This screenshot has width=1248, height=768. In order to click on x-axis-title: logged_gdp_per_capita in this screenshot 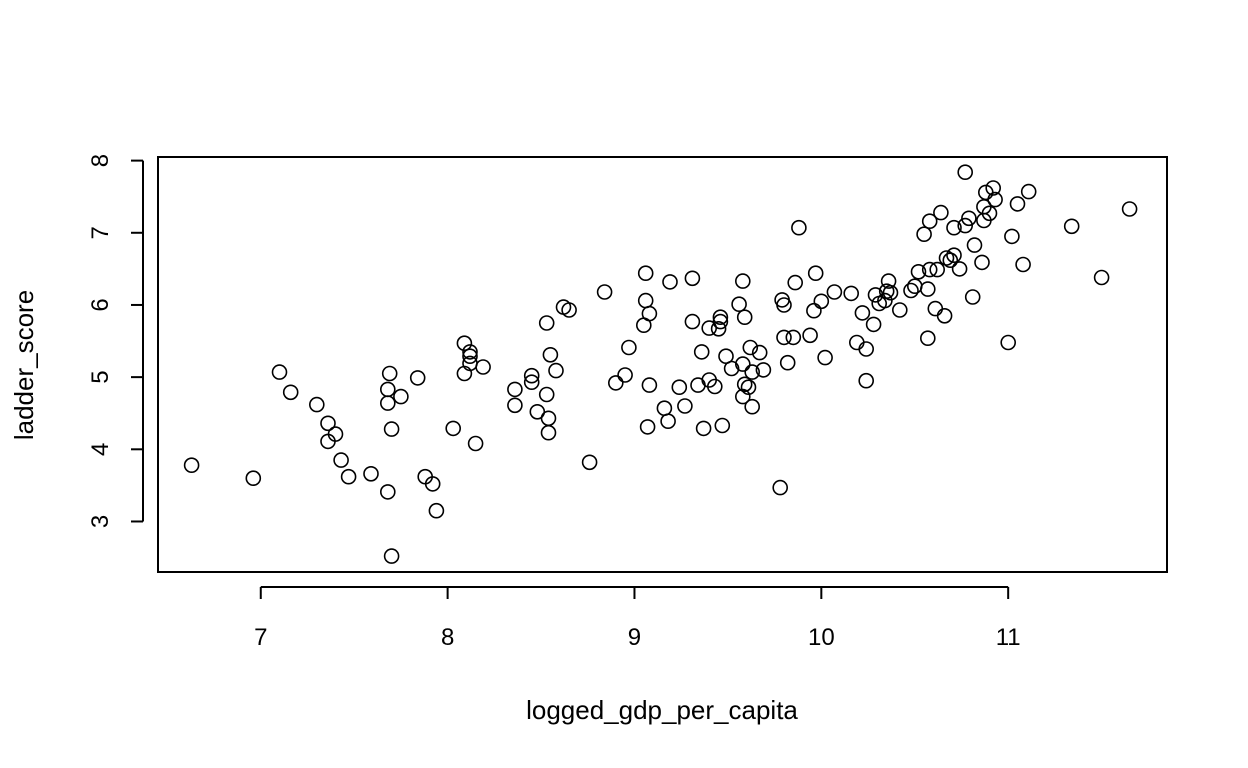, I will do `click(662, 710)`.